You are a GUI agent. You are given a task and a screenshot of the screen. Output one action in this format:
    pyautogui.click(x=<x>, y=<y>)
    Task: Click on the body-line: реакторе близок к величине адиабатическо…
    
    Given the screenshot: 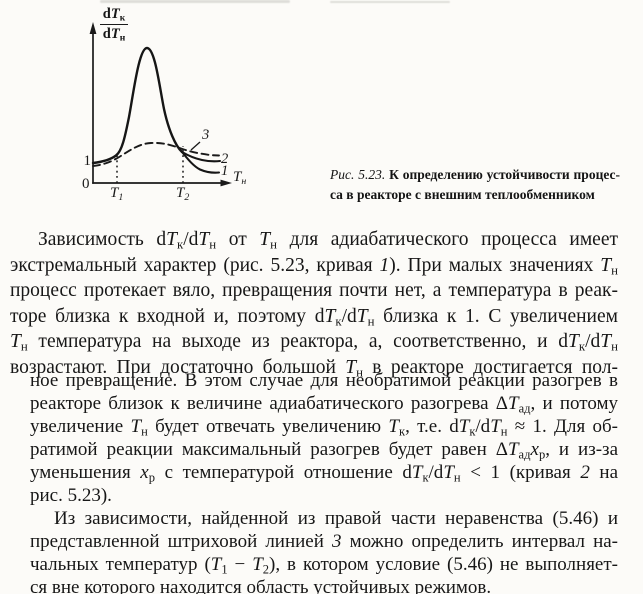 What is the action you would take?
    pyautogui.click(x=324, y=404)
    